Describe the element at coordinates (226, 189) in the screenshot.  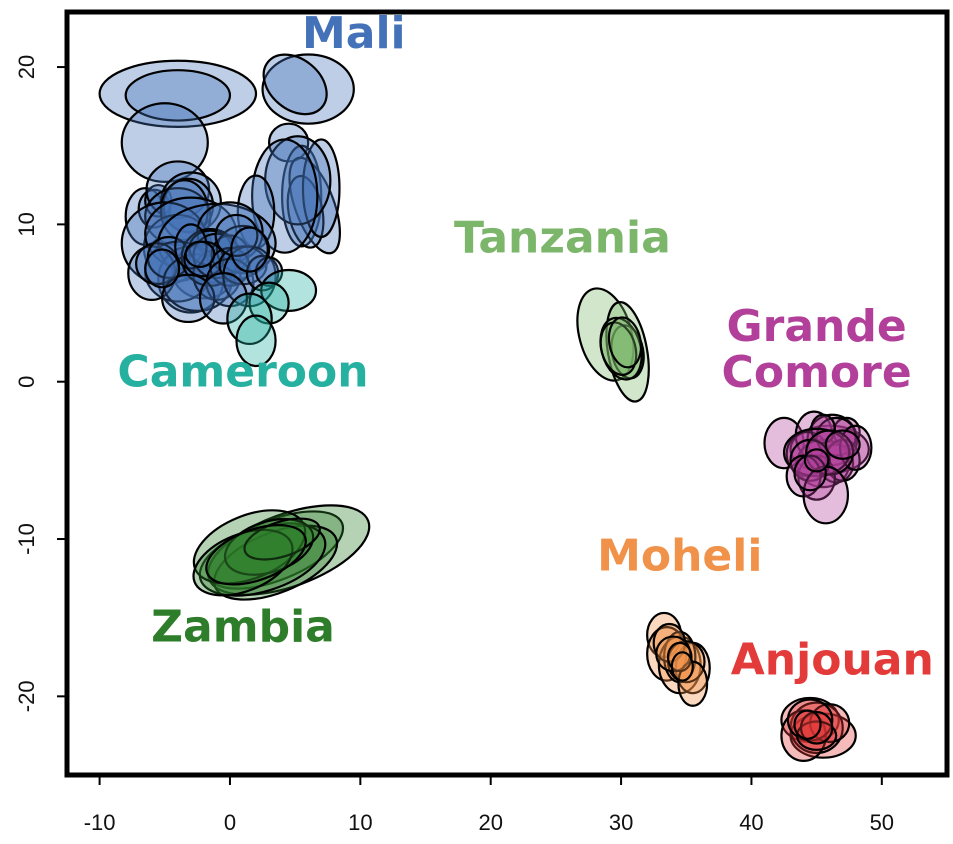
I see `series-mali` at that location.